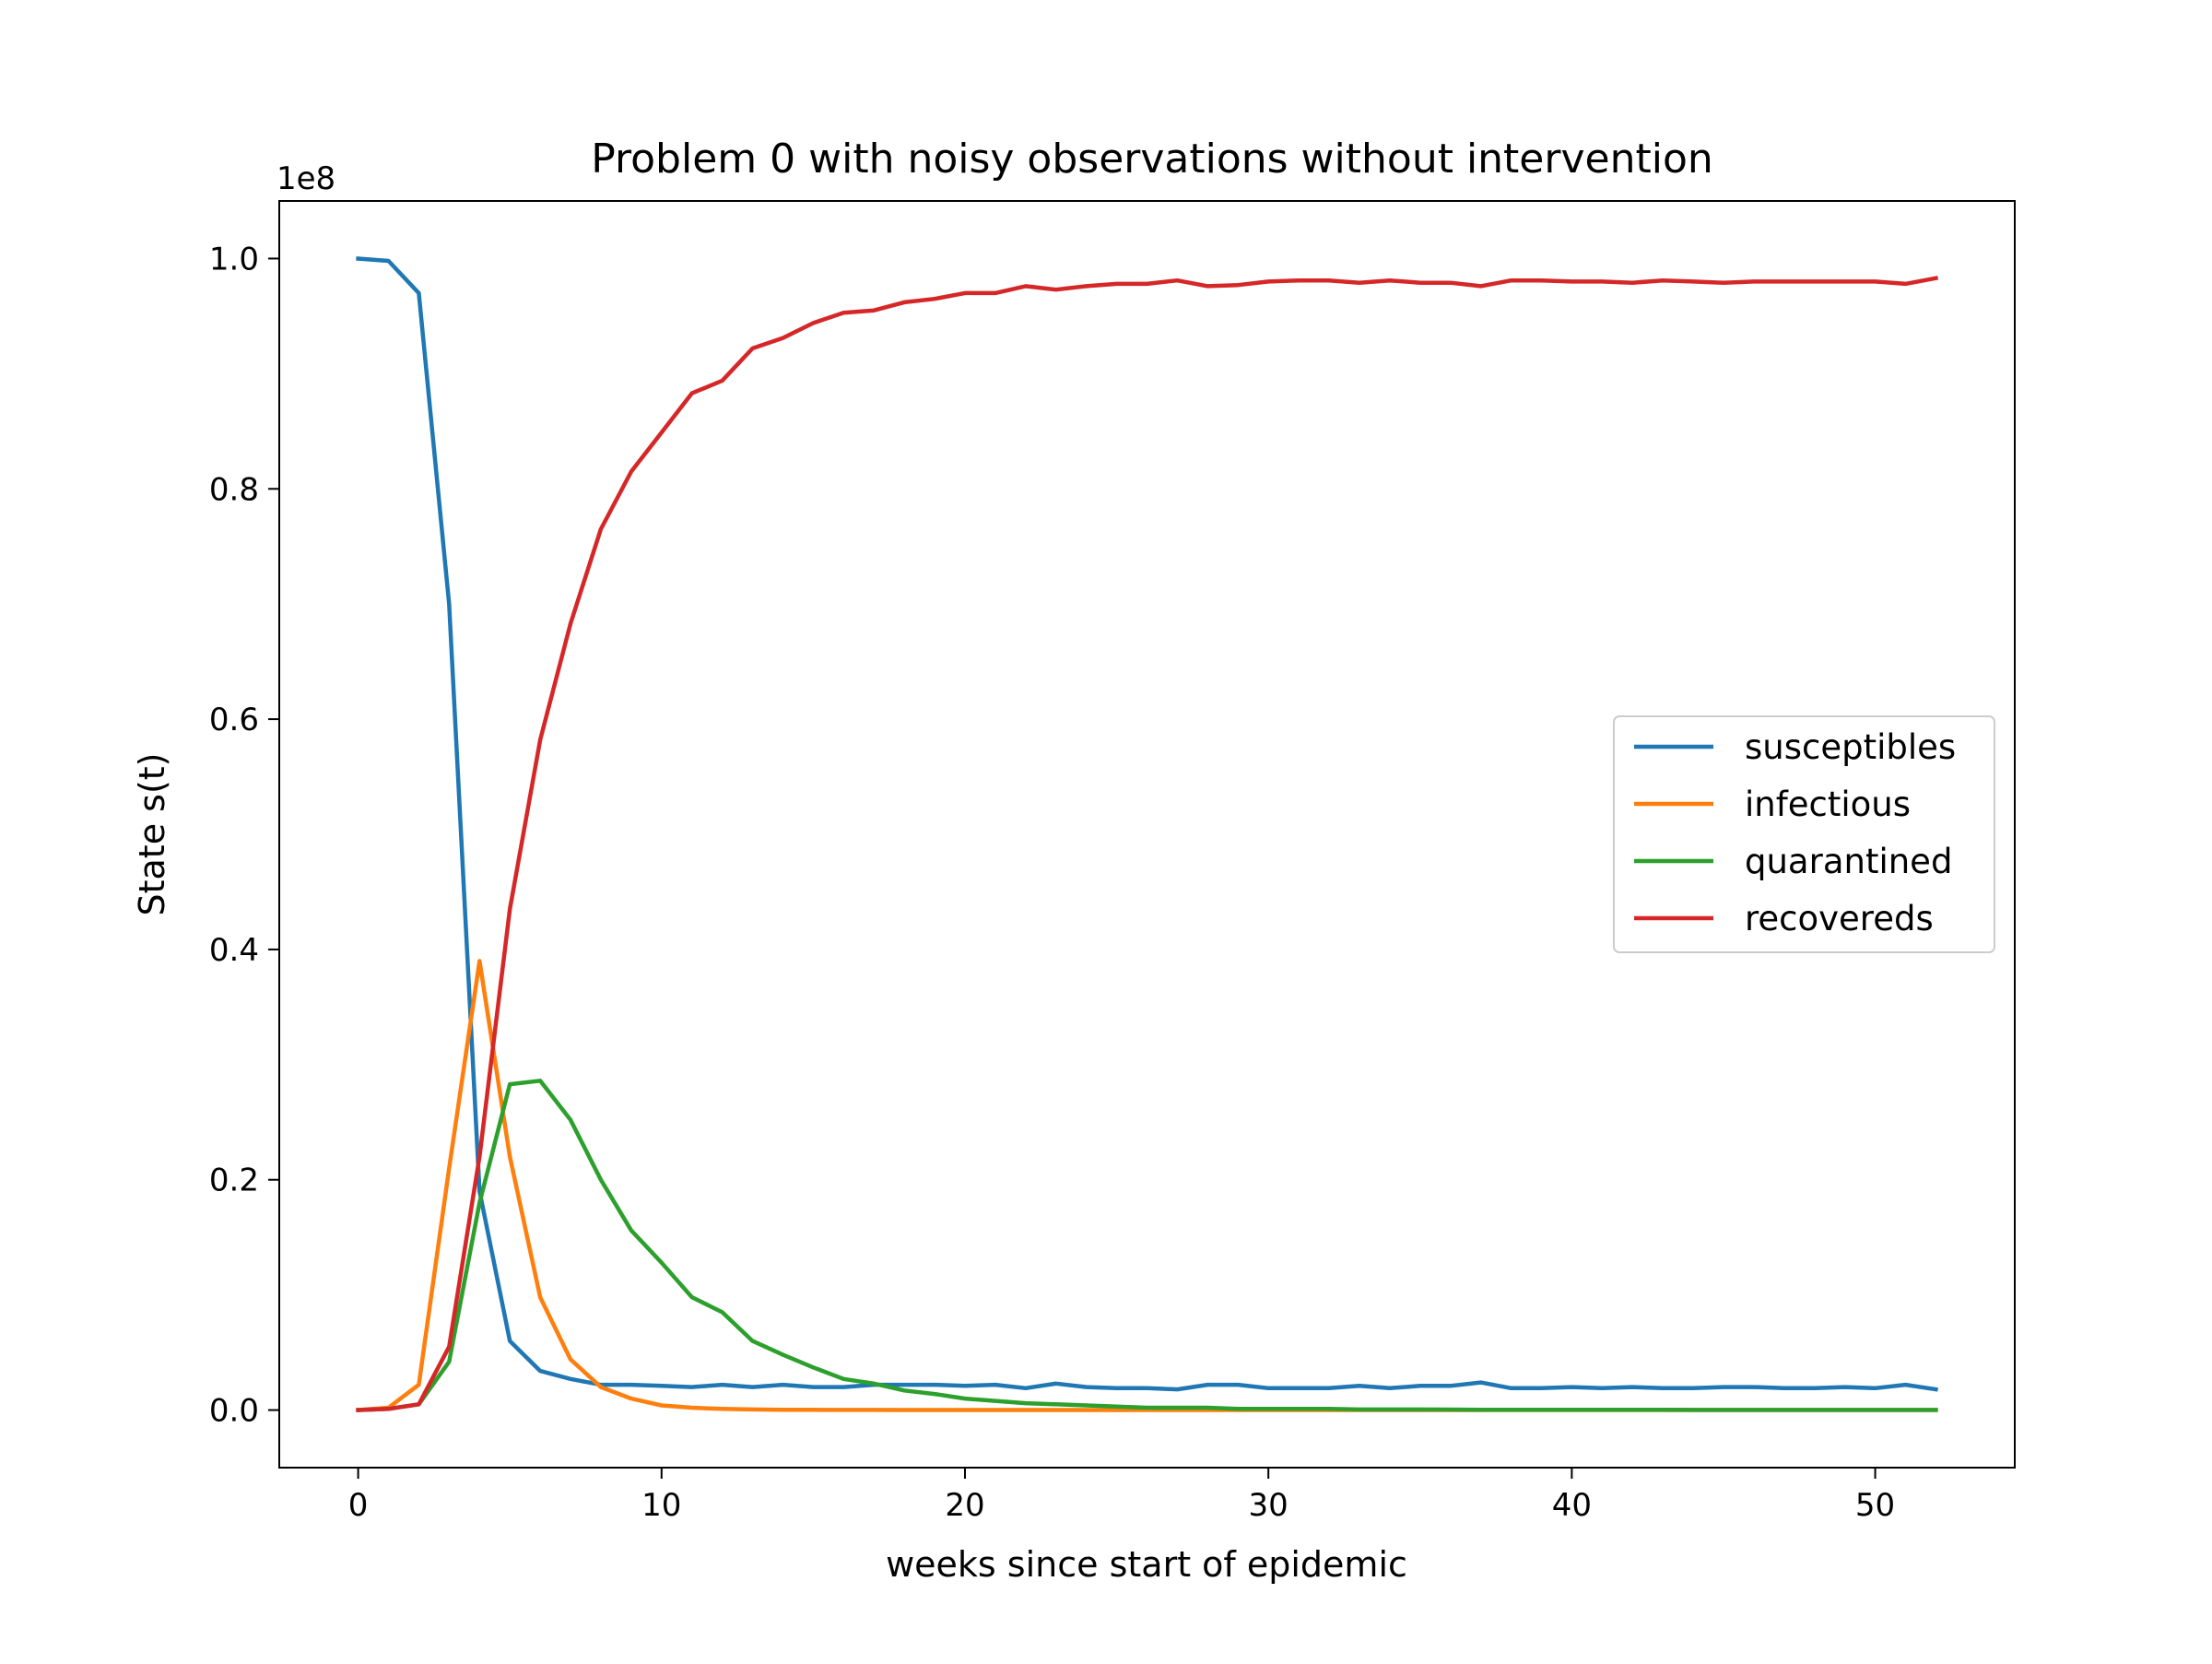  Describe the element at coordinates (964, 1505) in the screenshot. I see `x-tick-label: 20` at that location.